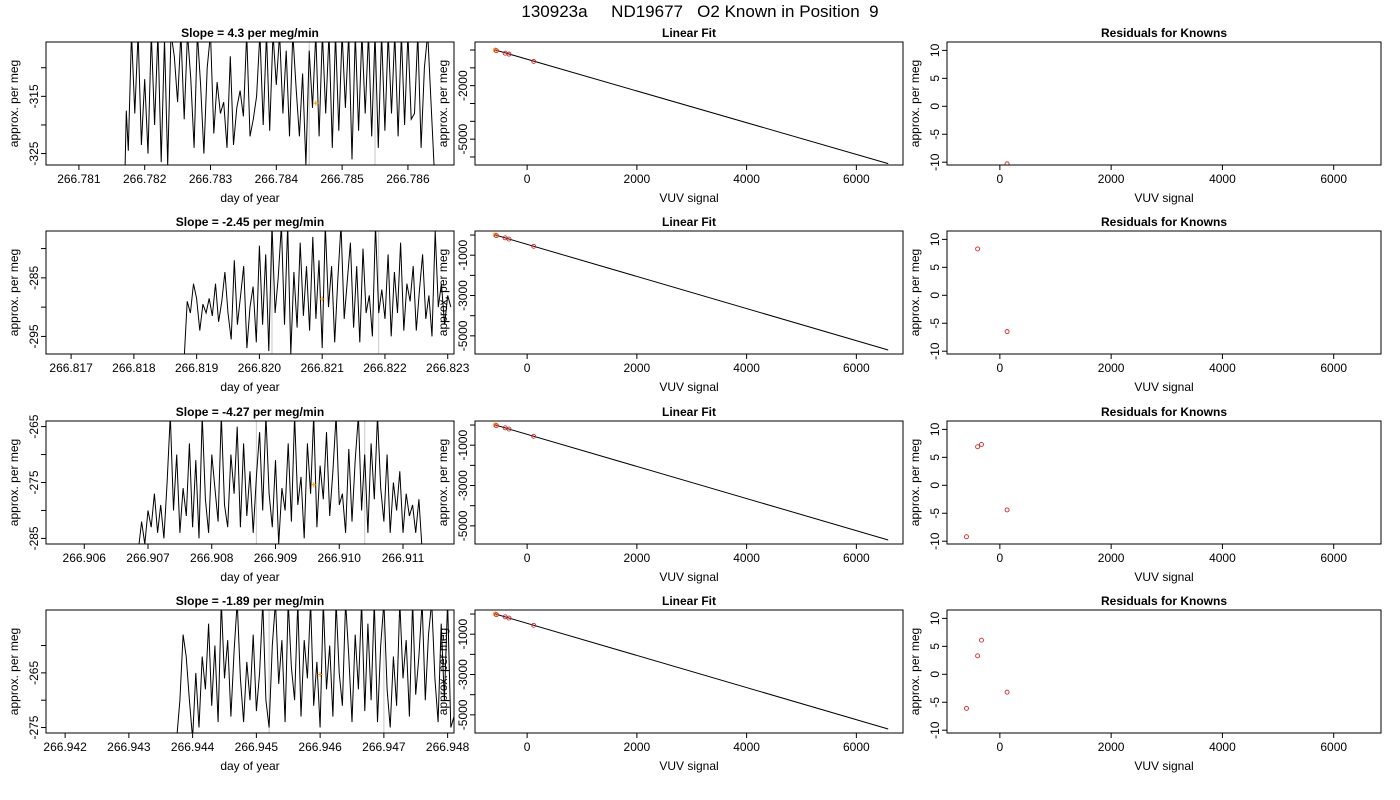 This screenshot has height=800, width=1400. Describe the element at coordinates (1164, 33) in the screenshot. I see `panel-1-3-title: Residuals for Knowns` at that location.